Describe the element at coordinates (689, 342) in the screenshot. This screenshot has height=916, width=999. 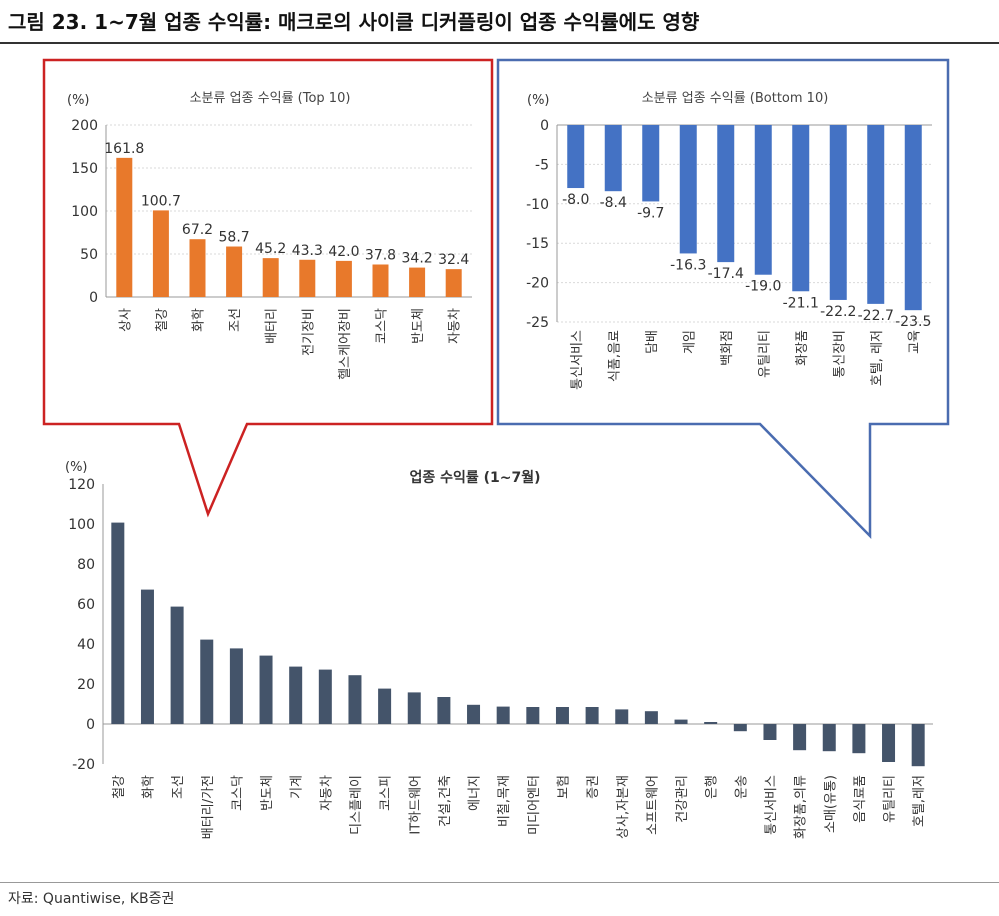
I see `bottom10-category-label: 게임` at that location.